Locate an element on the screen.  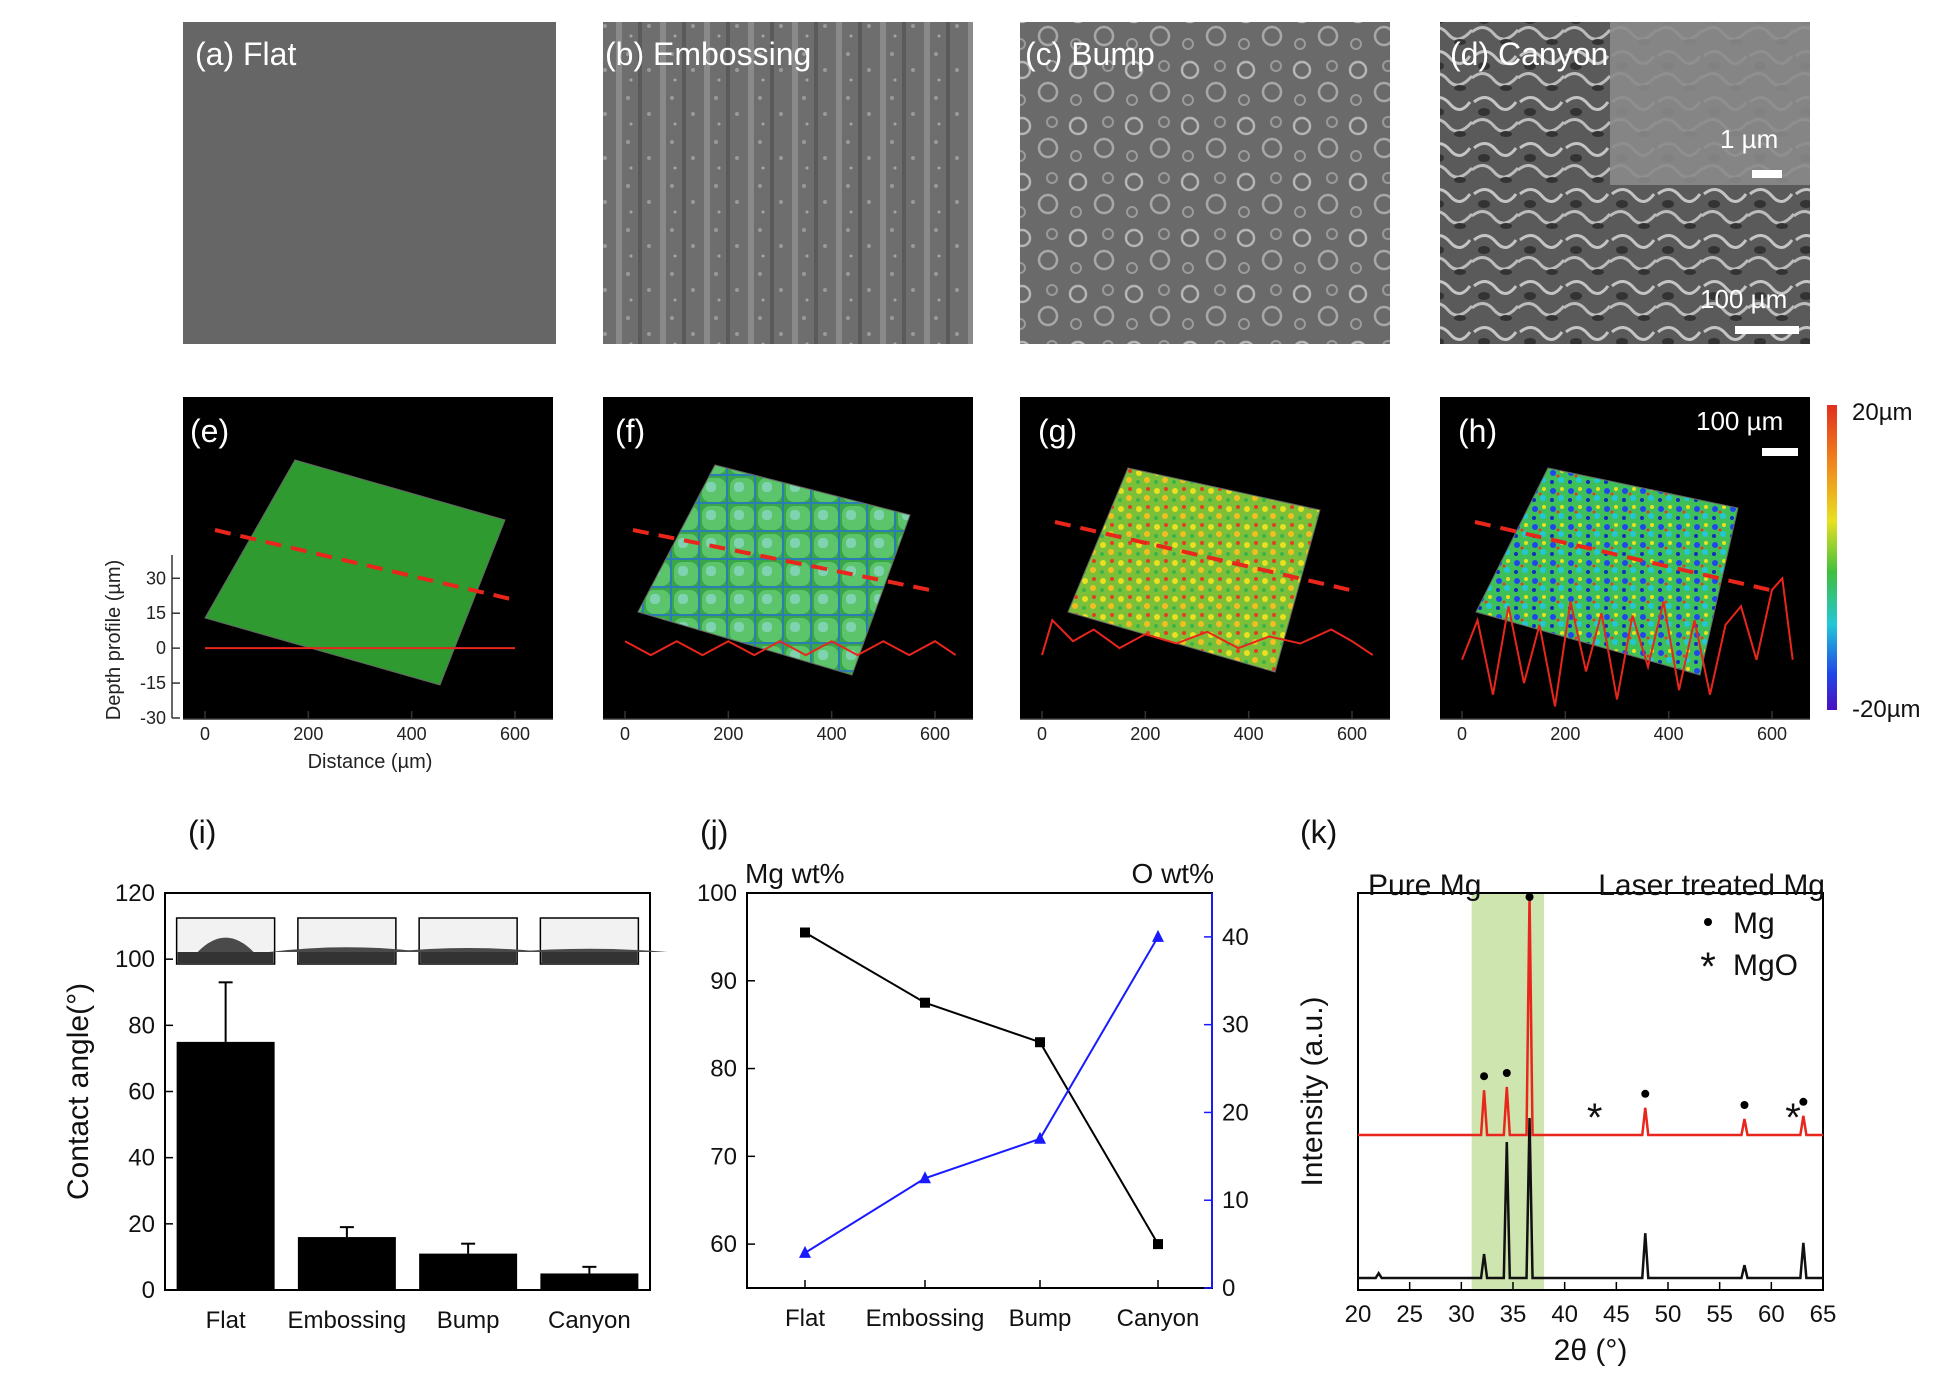
y-tick-label: 15 is located at coordinates (156, 613).